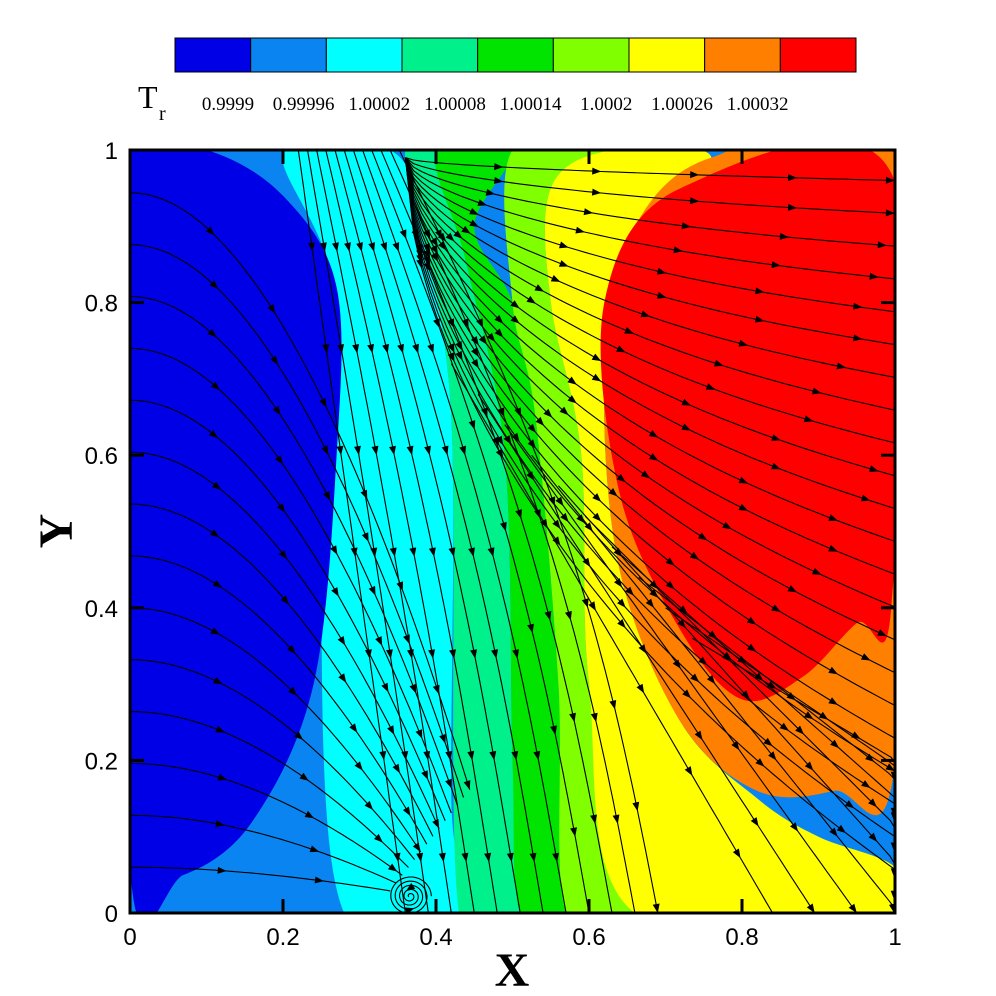 The height and width of the screenshot is (996, 996). Describe the element at coordinates (129, 937) in the screenshot. I see `x-tick-label: 0` at that location.